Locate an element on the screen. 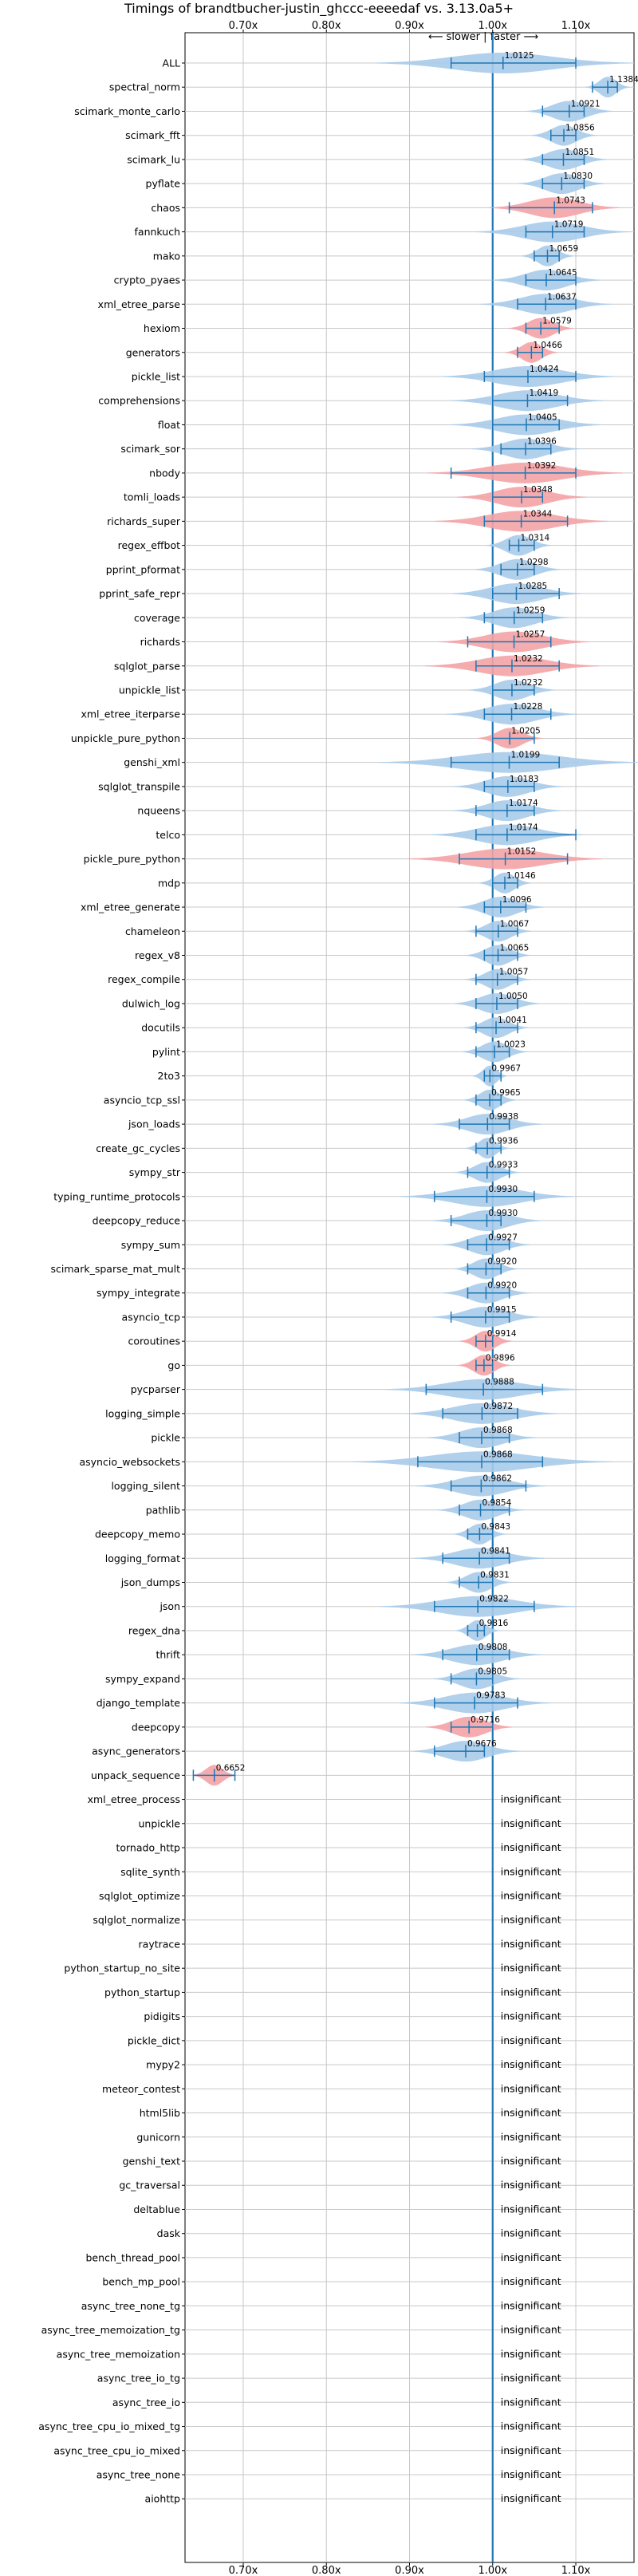 This screenshot has height=2576, width=638. y-tick-label: telco is located at coordinates (168, 835).